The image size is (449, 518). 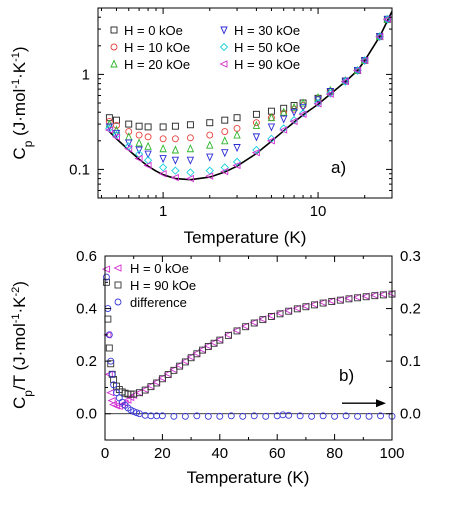 I want to click on y2-tick-label: 0.2, so click(x=410, y=309).